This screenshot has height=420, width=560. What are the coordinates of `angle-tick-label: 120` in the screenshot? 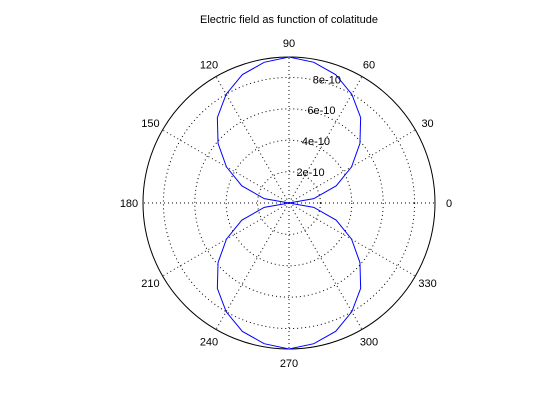 It's located at (209, 65).